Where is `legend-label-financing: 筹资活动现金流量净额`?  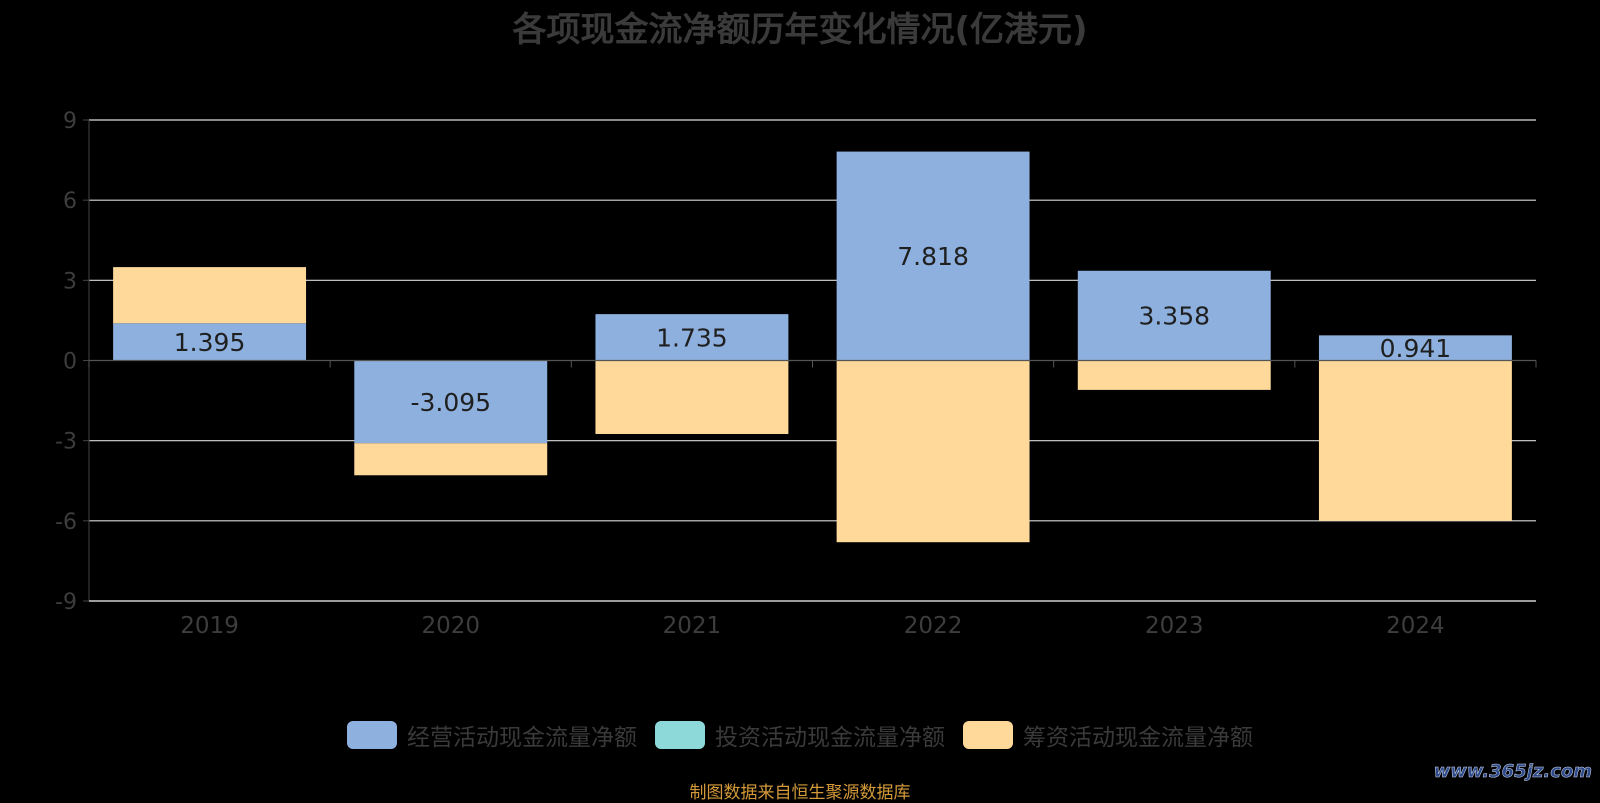 legend-label-financing: 筹资活动现金流量净额 is located at coordinates (1138, 738).